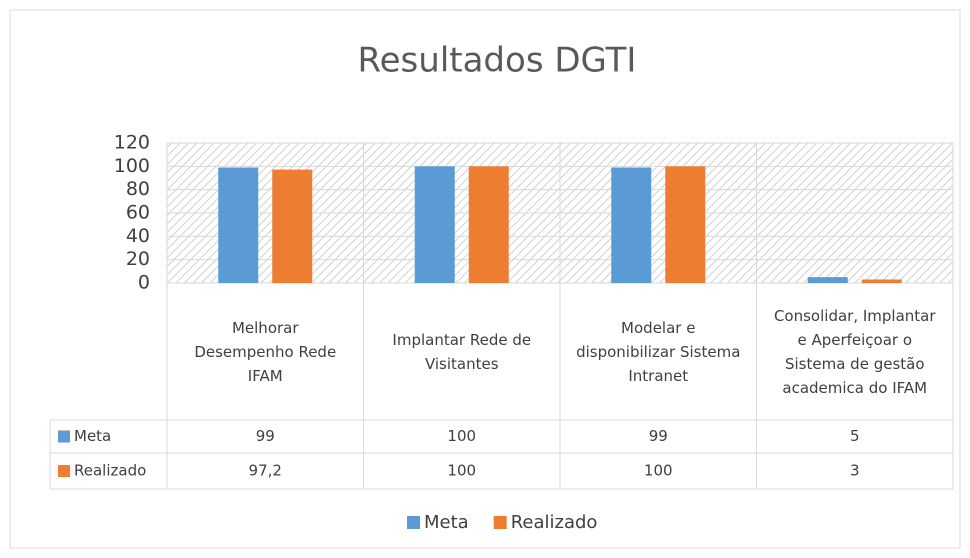 This screenshot has height=558, width=970. Describe the element at coordinates (92, 436) in the screenshot. I see `table-row-label: Meta` at that location.